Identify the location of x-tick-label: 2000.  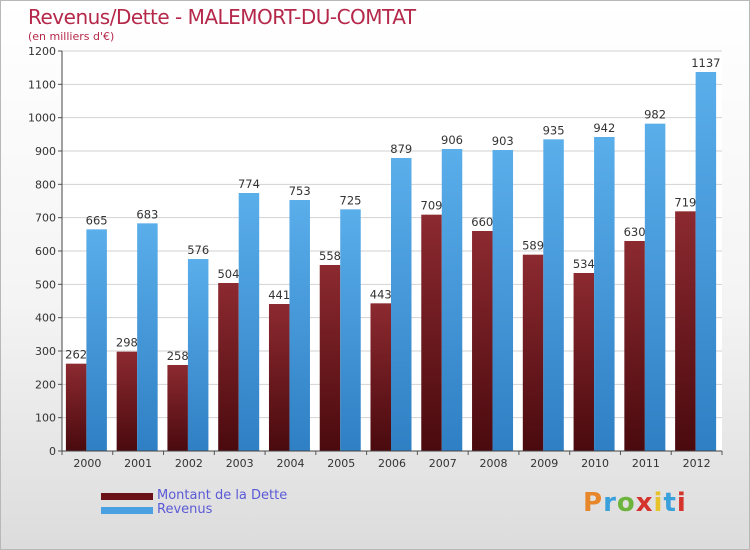
(87, 463).